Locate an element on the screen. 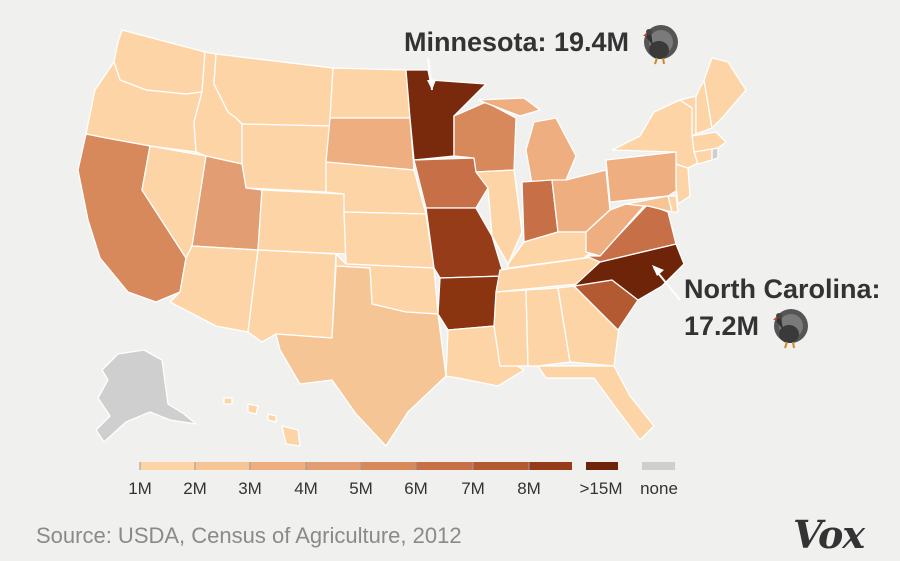  state-CA is located at coordinates (132, 218).